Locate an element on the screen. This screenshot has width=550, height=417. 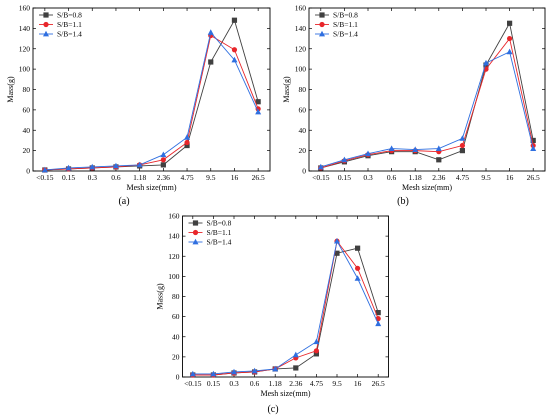
series-square is located at coordinates (151, 95).